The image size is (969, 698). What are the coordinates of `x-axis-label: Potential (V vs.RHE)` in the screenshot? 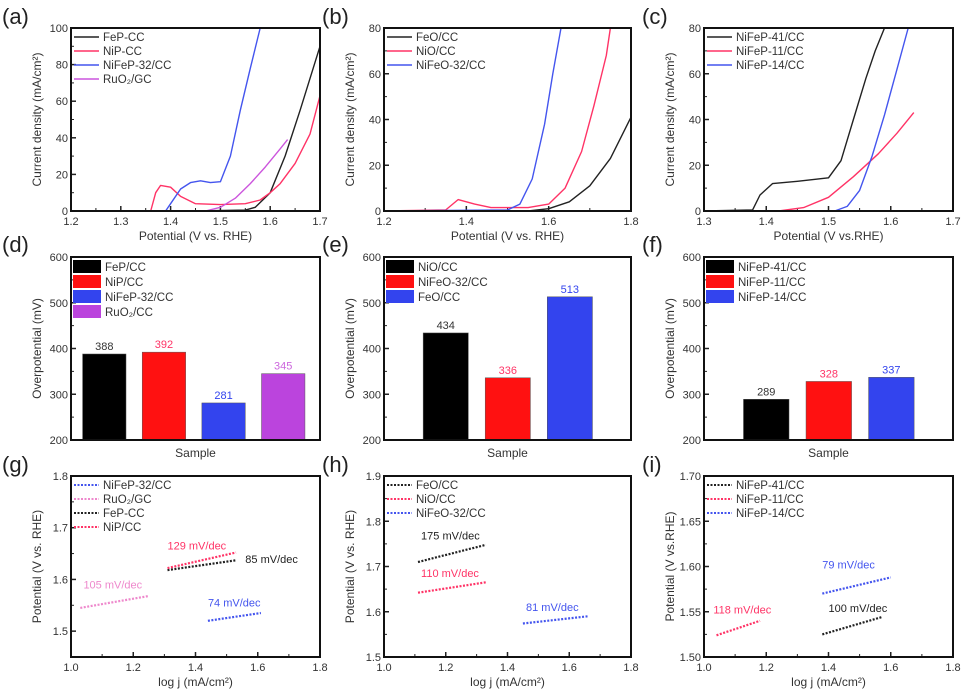 It's located at (828, 236).